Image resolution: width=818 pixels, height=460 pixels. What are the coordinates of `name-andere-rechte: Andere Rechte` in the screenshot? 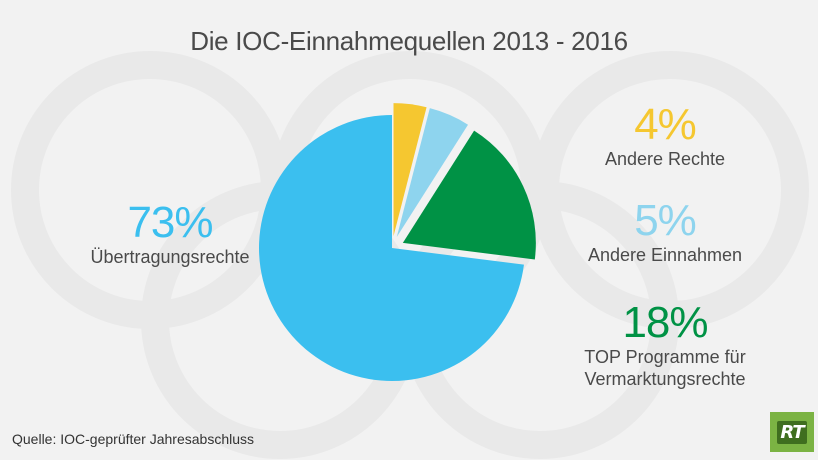 It's located at (665, 159).